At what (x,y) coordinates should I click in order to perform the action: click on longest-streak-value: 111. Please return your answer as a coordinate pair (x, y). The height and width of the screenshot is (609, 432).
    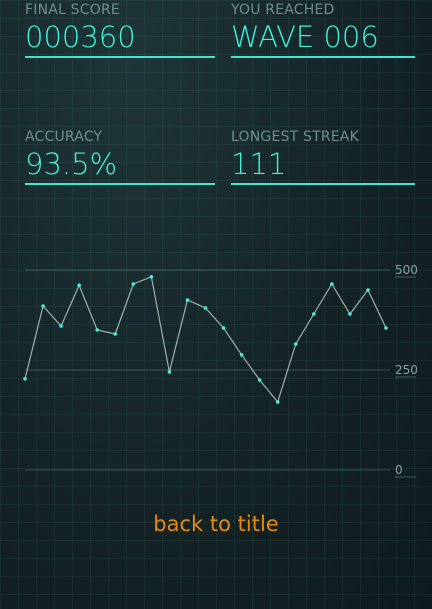
    Looking at the image, I should click on (259, 164).